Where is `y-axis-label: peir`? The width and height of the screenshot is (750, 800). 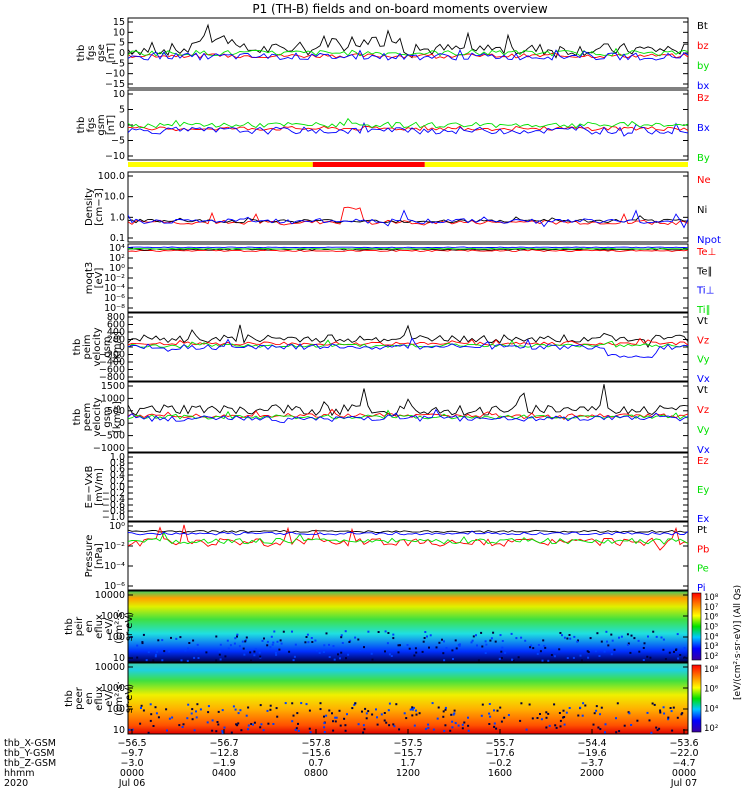
y-axis-label: peir is located at coordinates (79, 626).